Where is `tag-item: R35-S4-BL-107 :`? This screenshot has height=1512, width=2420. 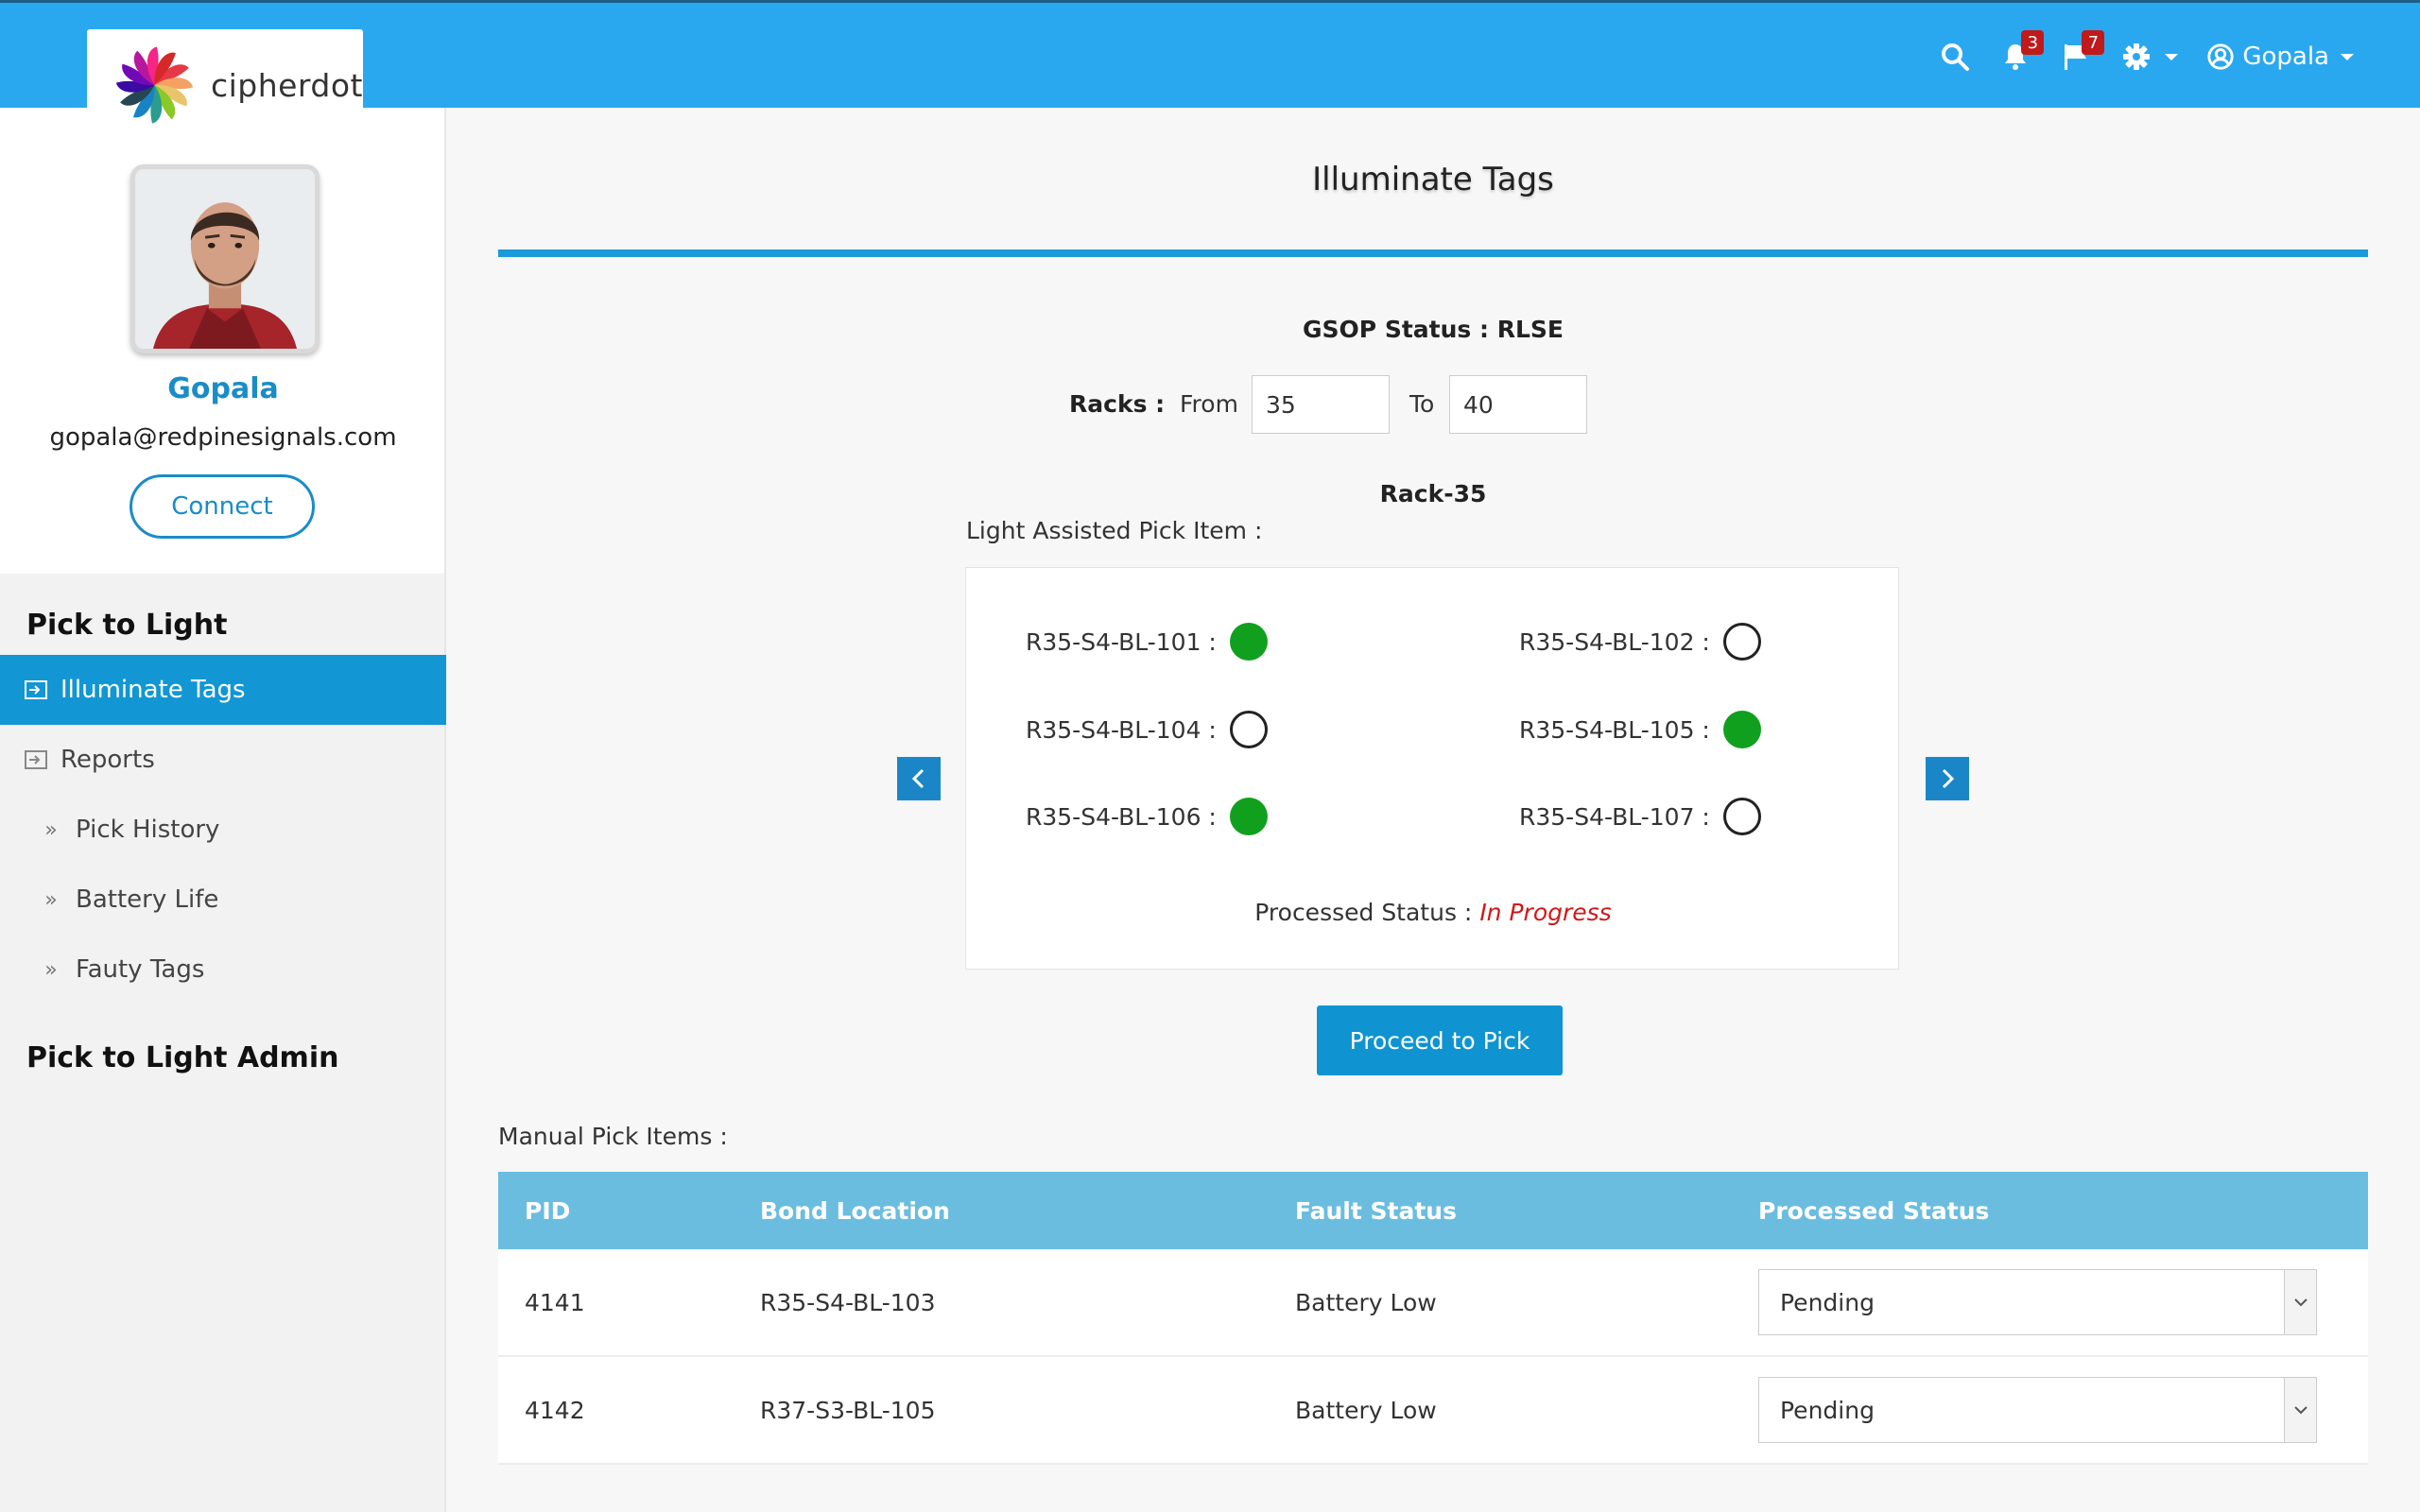
tag-item: R35-S4-BL-107 : is located at coordinates (1640, 816).